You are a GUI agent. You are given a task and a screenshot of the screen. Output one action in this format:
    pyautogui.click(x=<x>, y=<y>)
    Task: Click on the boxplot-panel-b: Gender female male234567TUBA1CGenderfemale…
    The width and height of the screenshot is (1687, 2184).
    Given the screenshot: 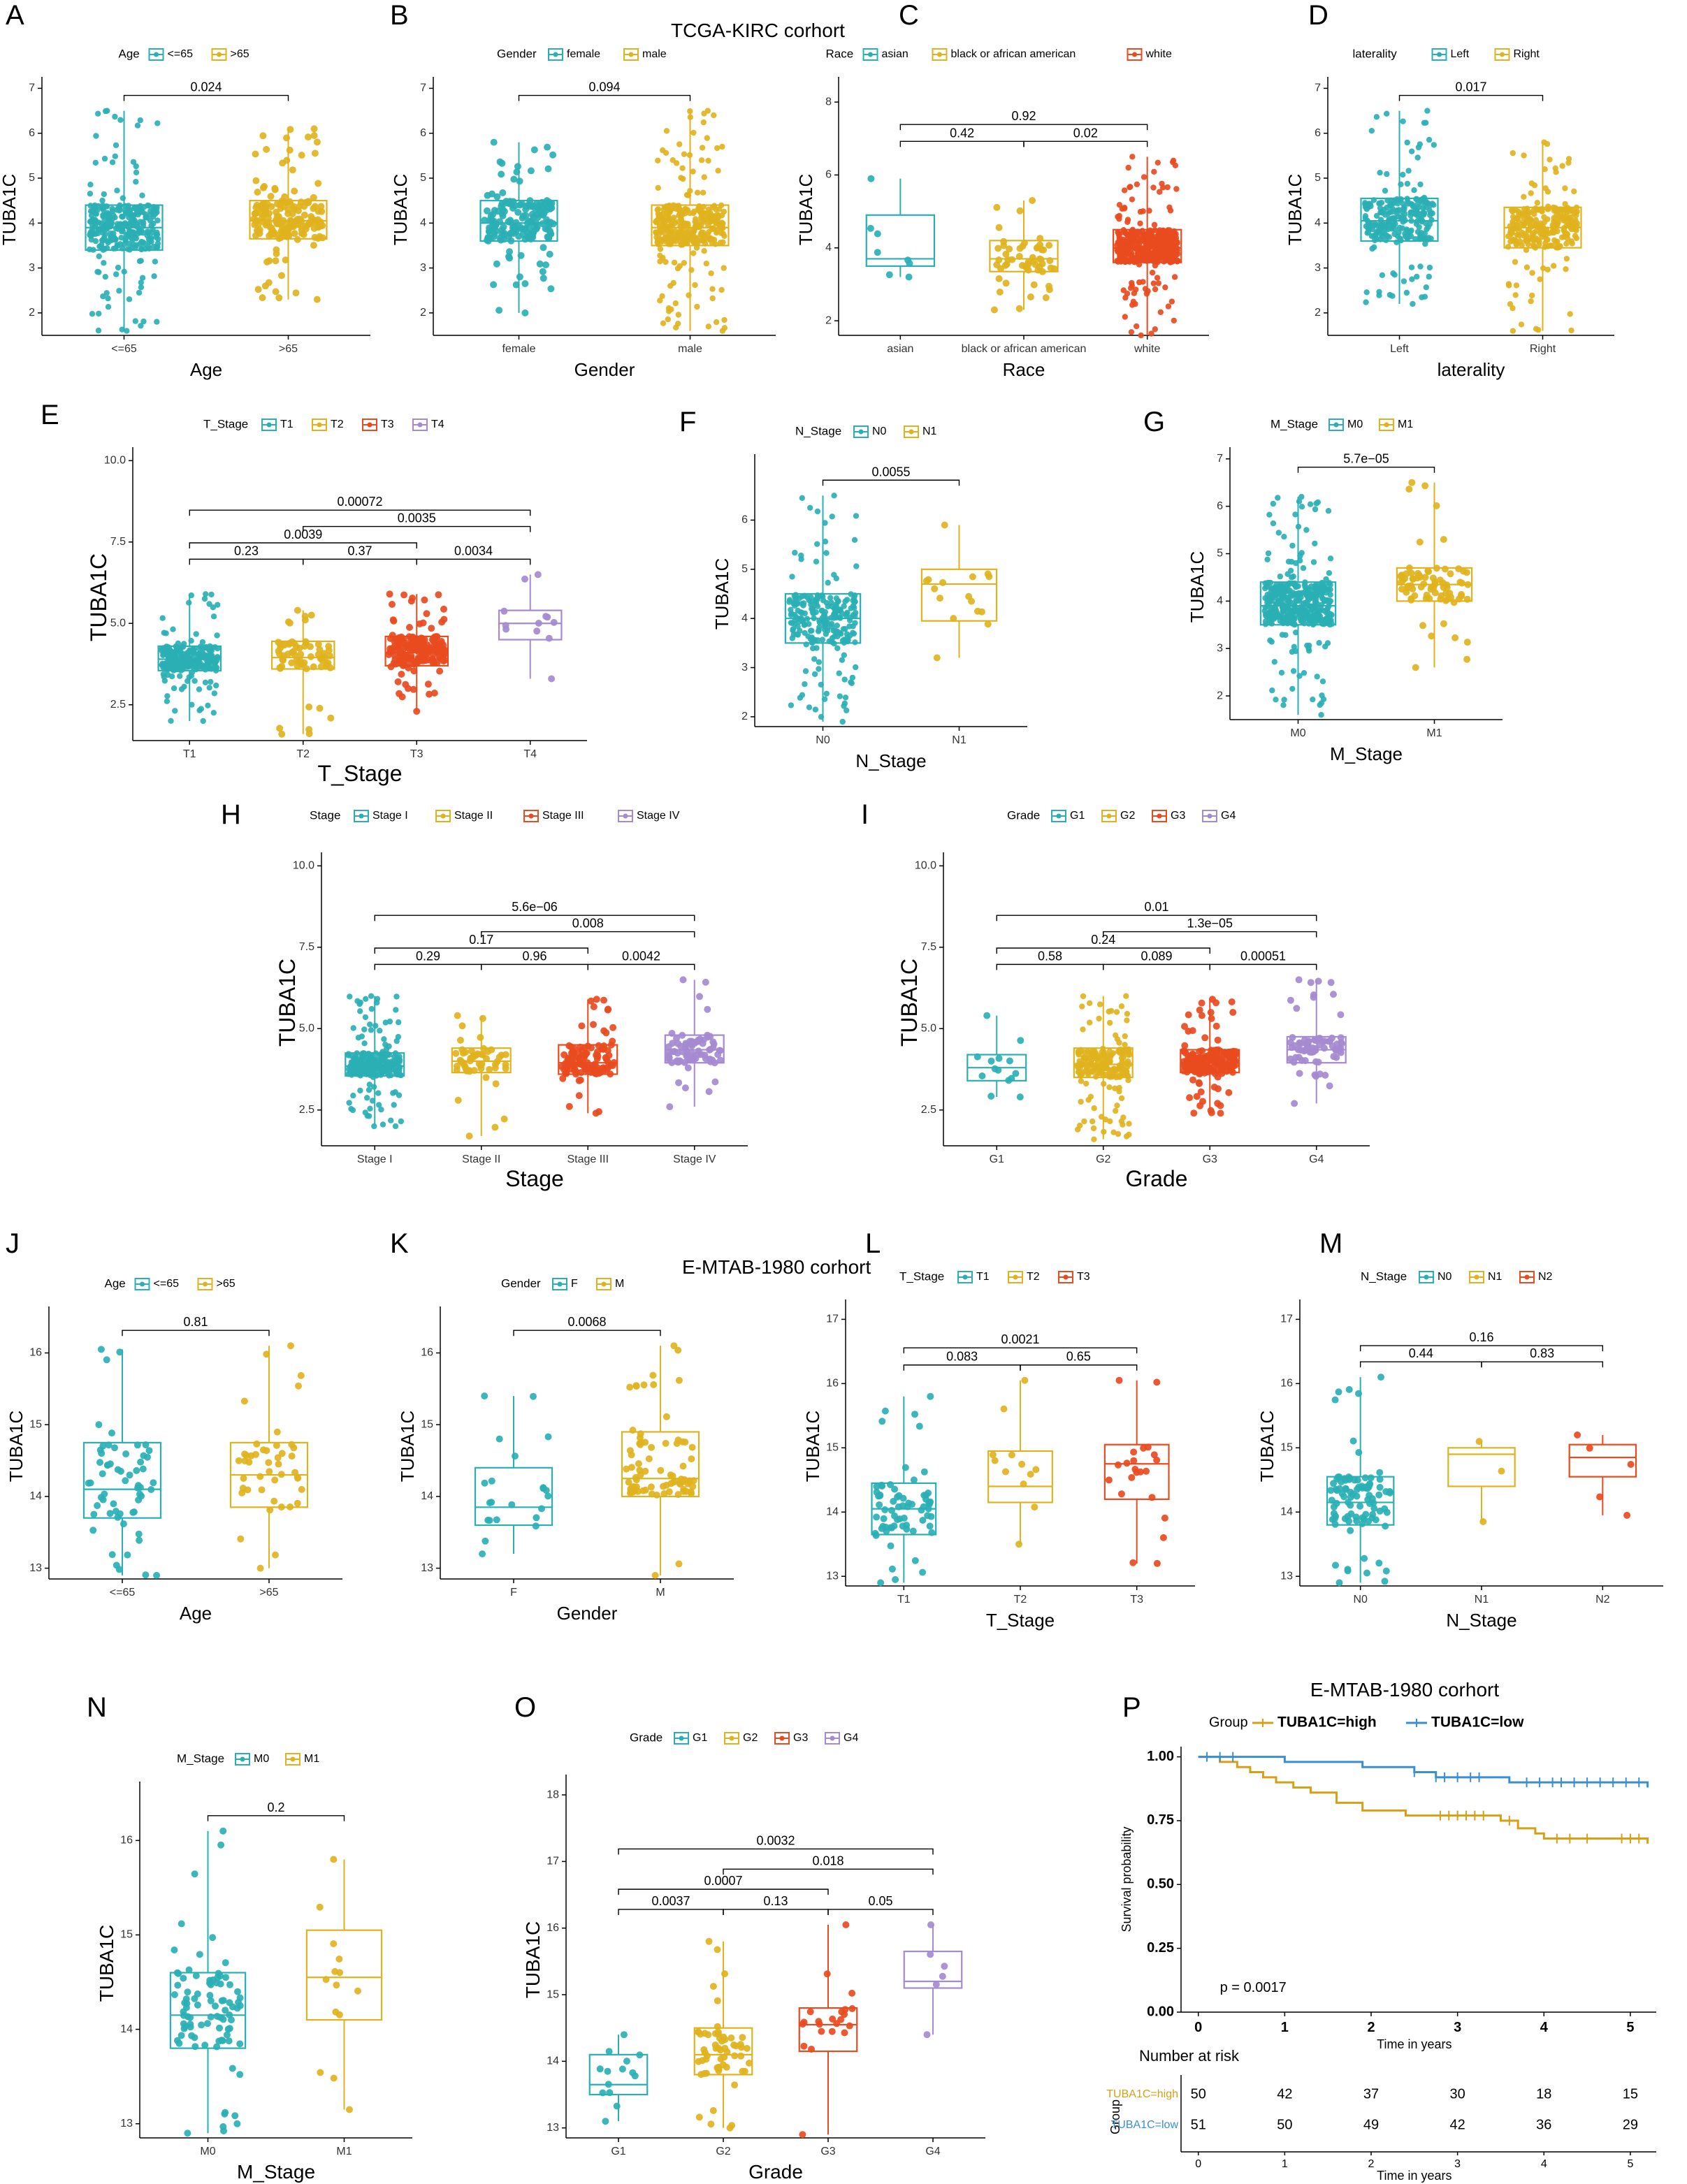 What is the action you would take?
    pyautogui.click(x=583, y=213)
    